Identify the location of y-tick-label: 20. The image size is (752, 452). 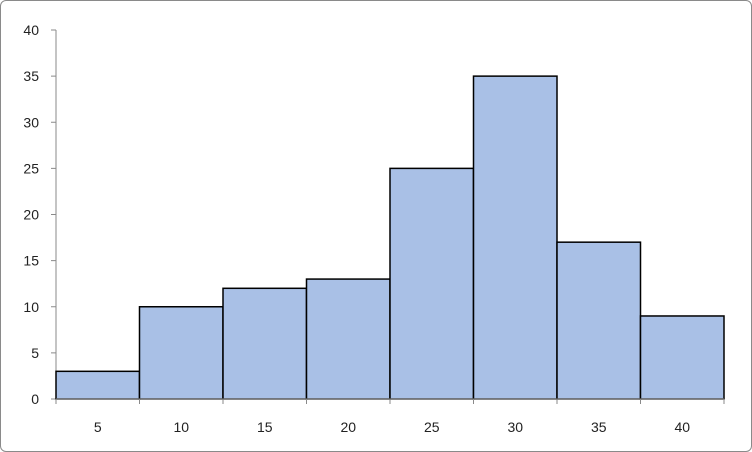
(31, 215).